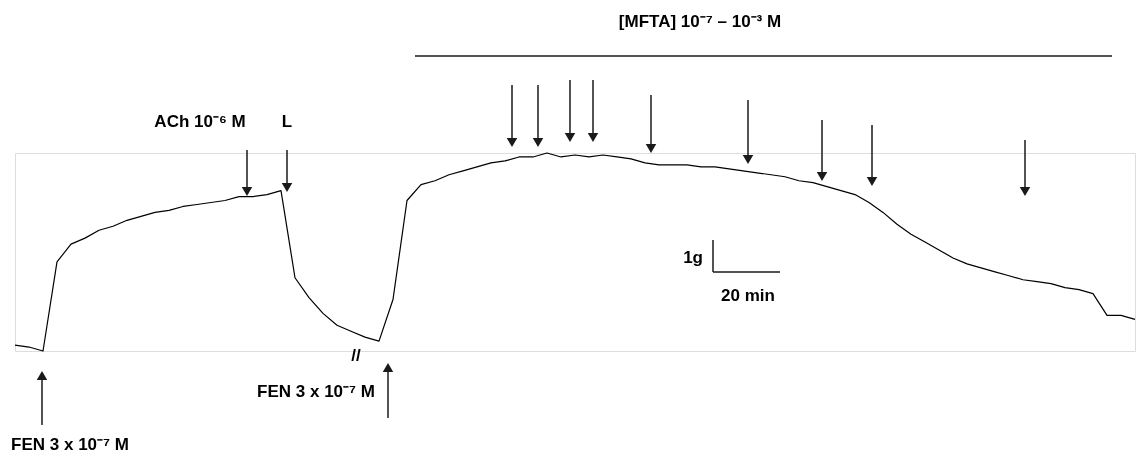 This screenshot has height=457, width=1136. What do you see at coordinates (748, 295) in the screenshot?
I see `annotation: 20 min` at bounding box center [748, 295].